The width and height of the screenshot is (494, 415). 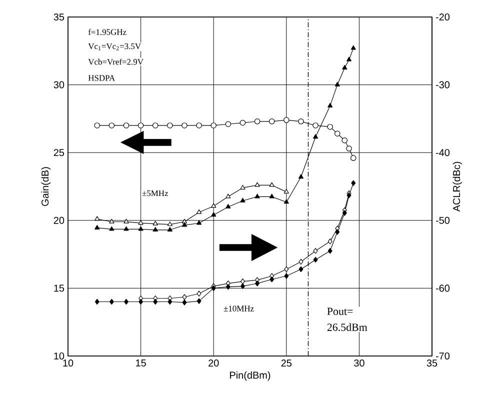 I want to click on annotation: HSDPA, so click(x=102, y=78).